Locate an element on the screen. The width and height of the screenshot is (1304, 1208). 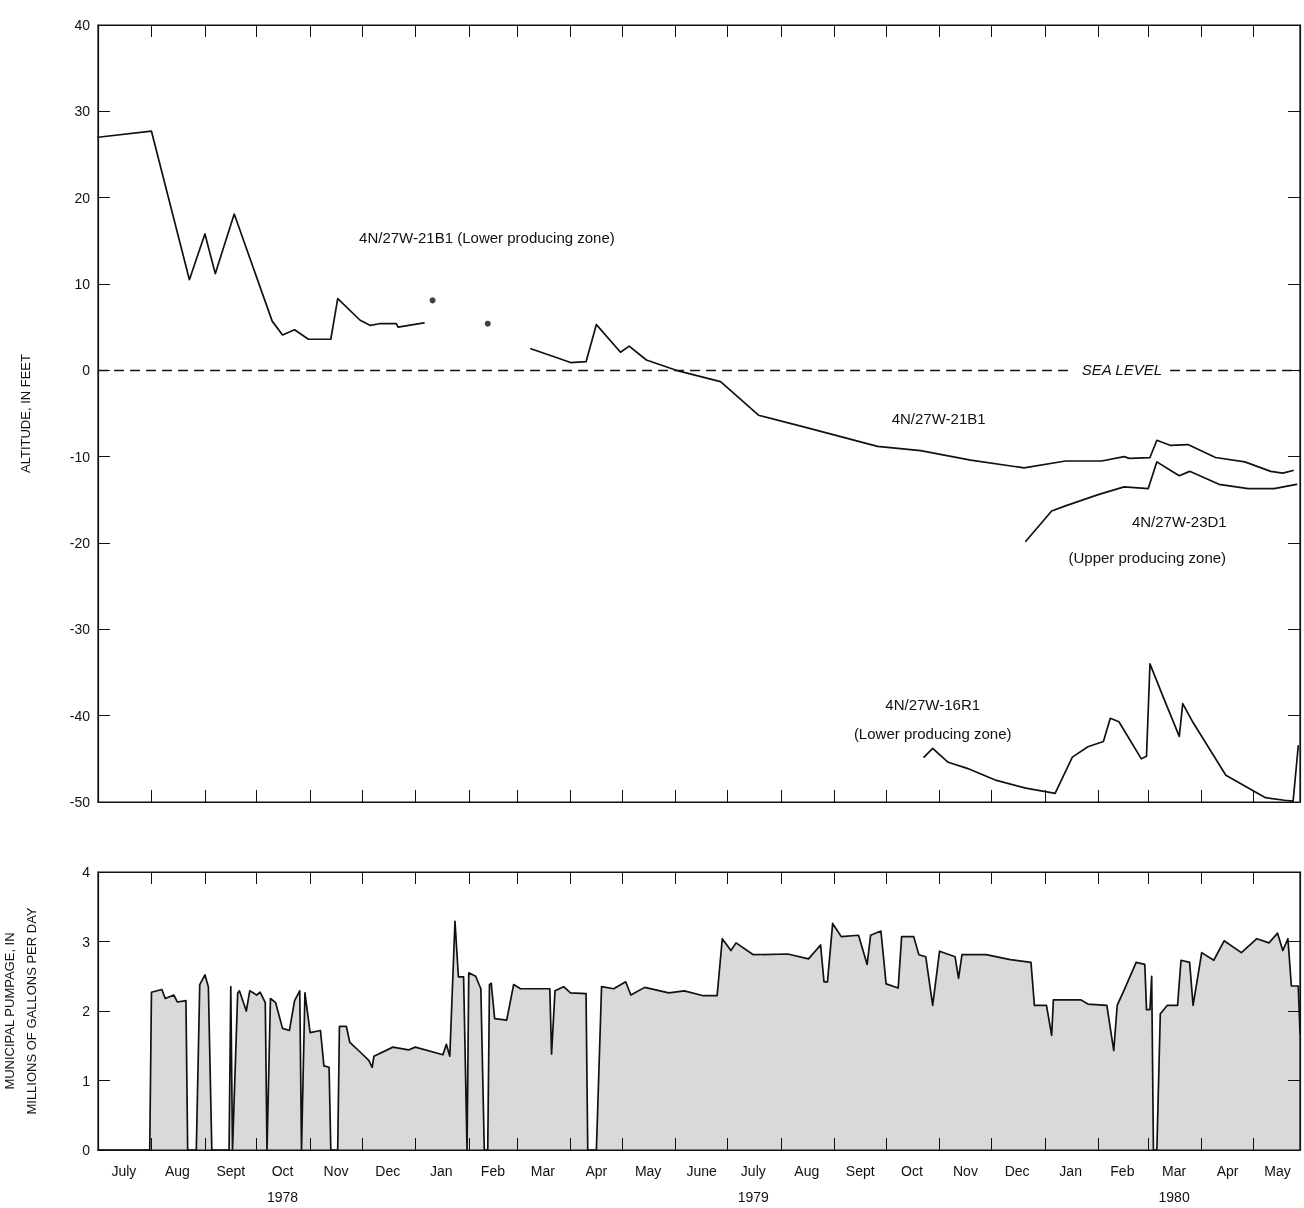
text: 4N/27W-16R1 is located at coordinates (933, 704).